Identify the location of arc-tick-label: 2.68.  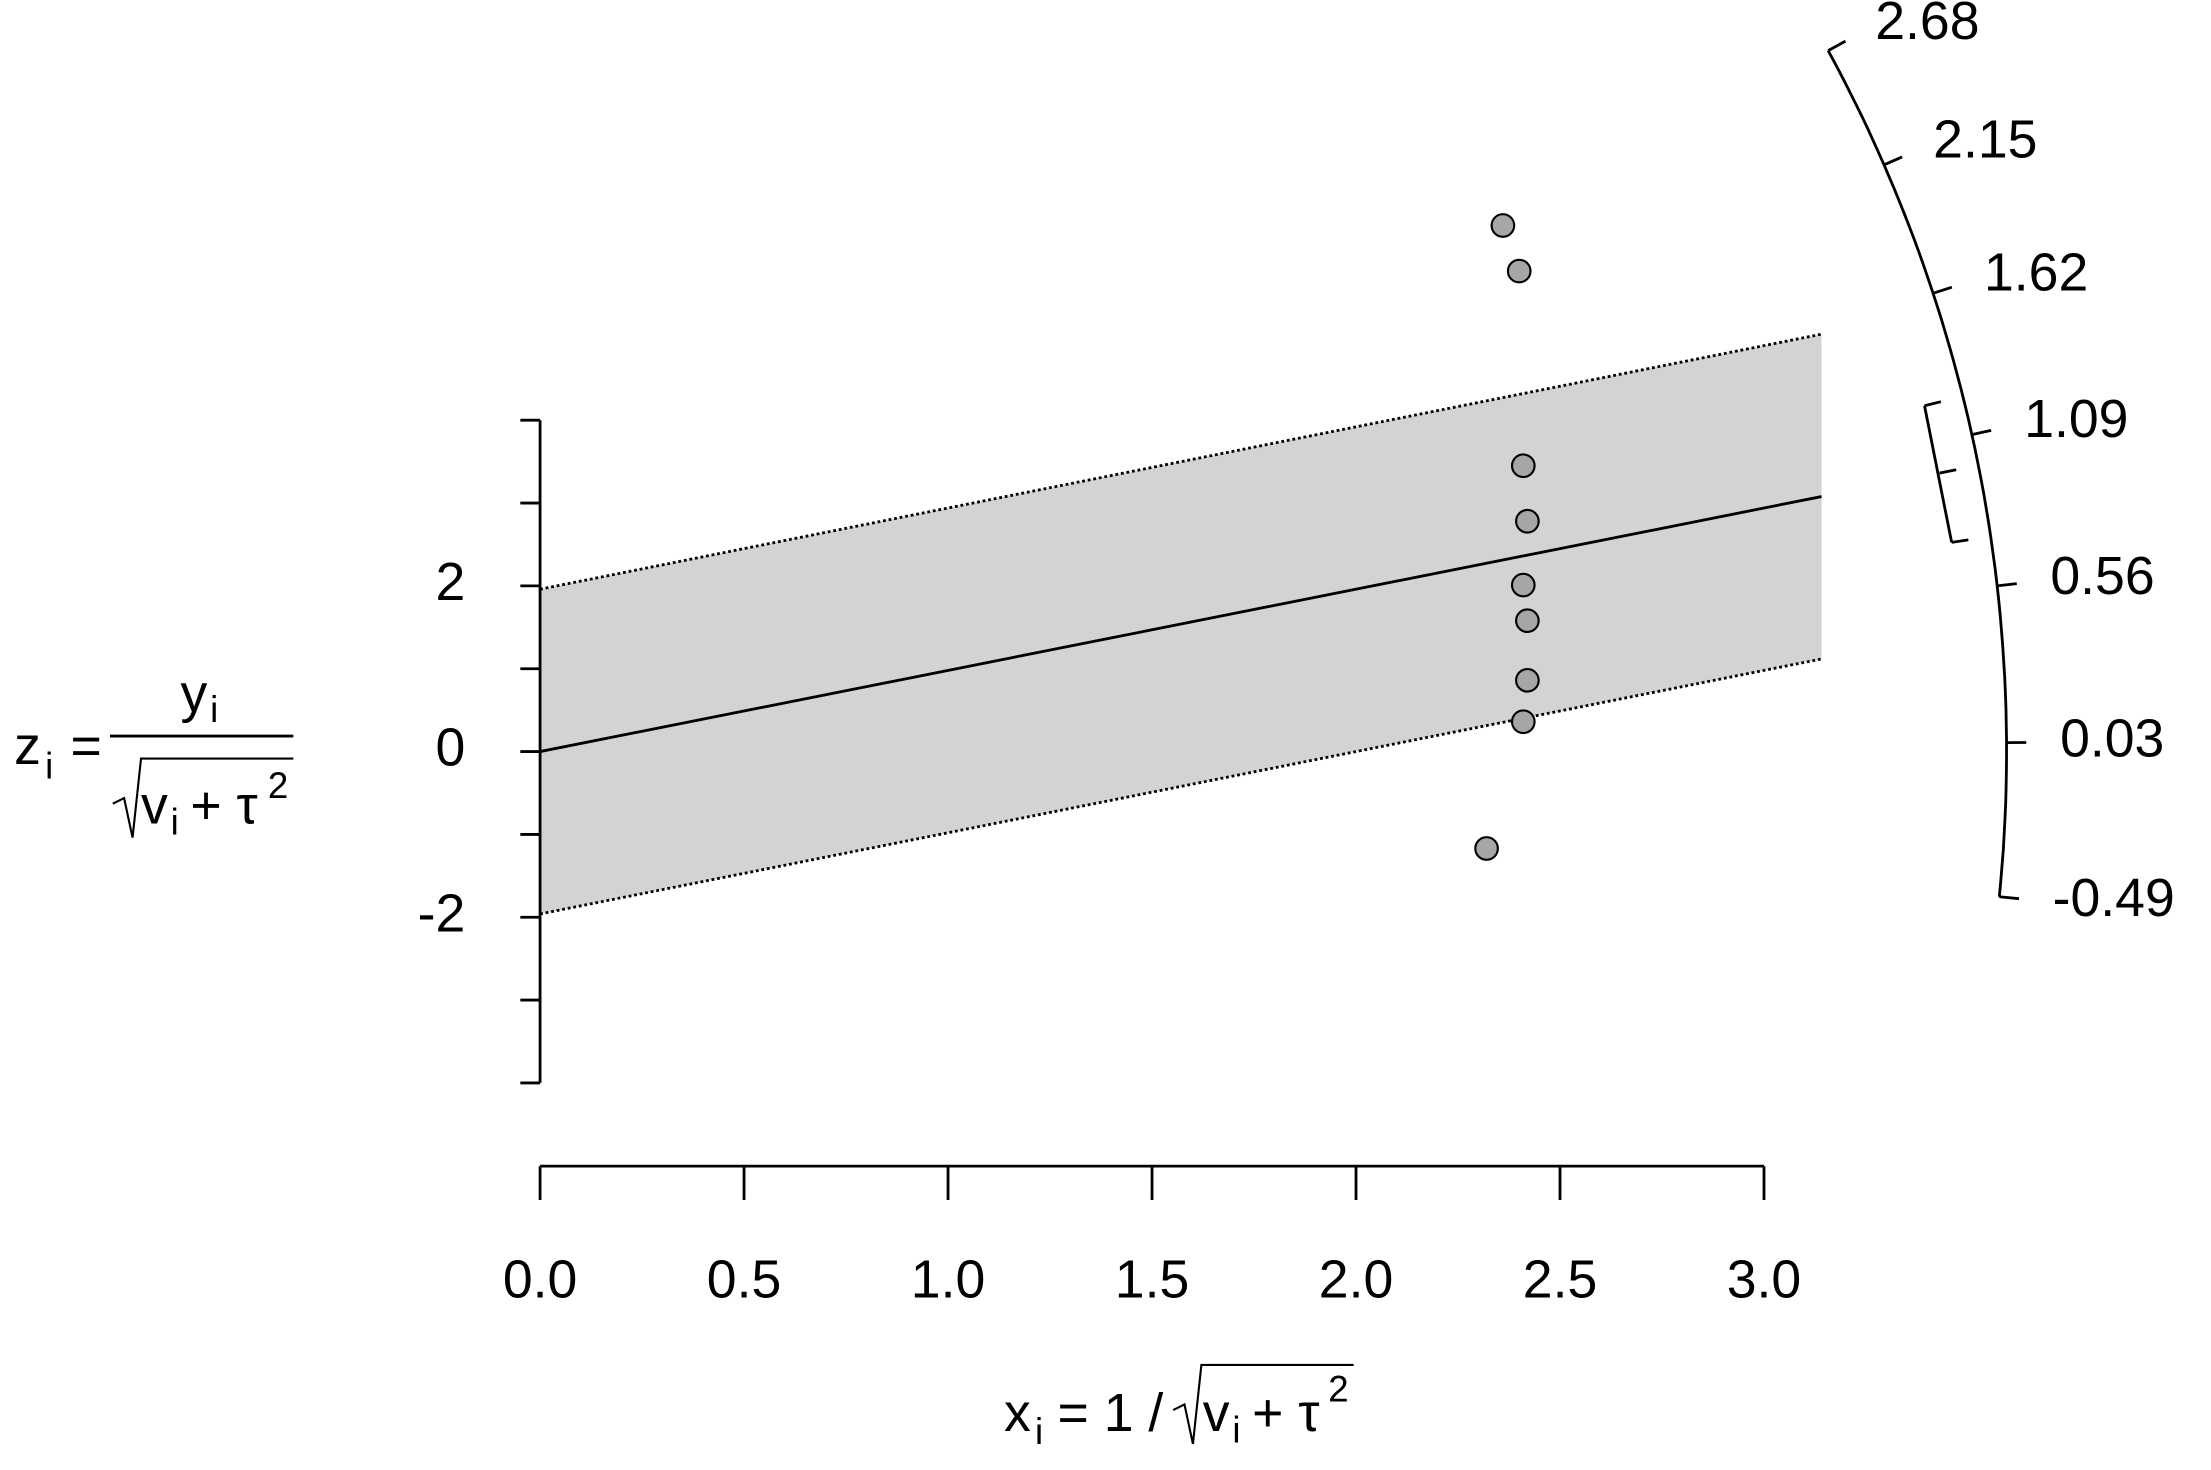
(1927, 25).